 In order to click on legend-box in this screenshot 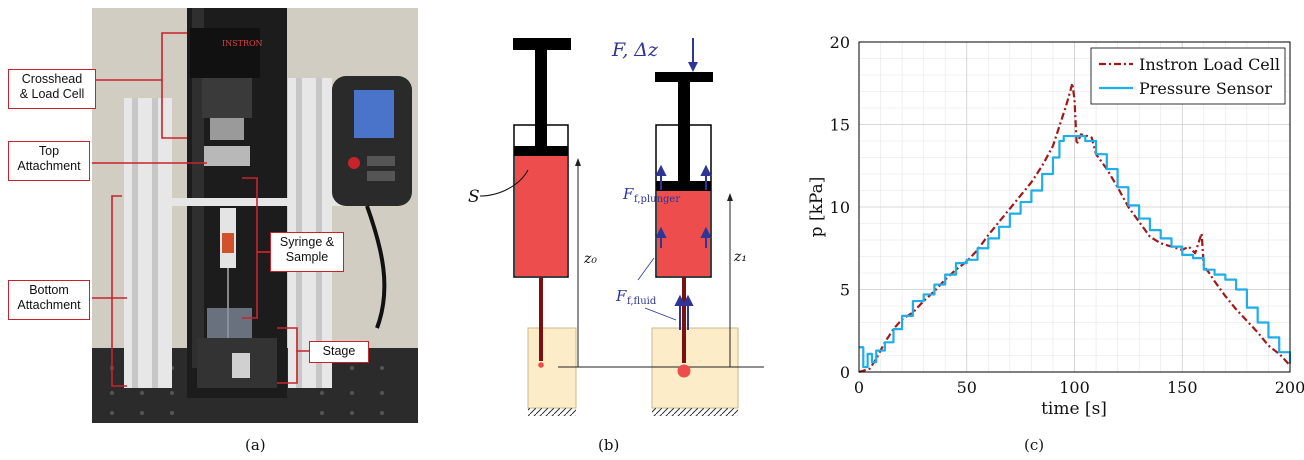, I will do `click(1188, 76)`.